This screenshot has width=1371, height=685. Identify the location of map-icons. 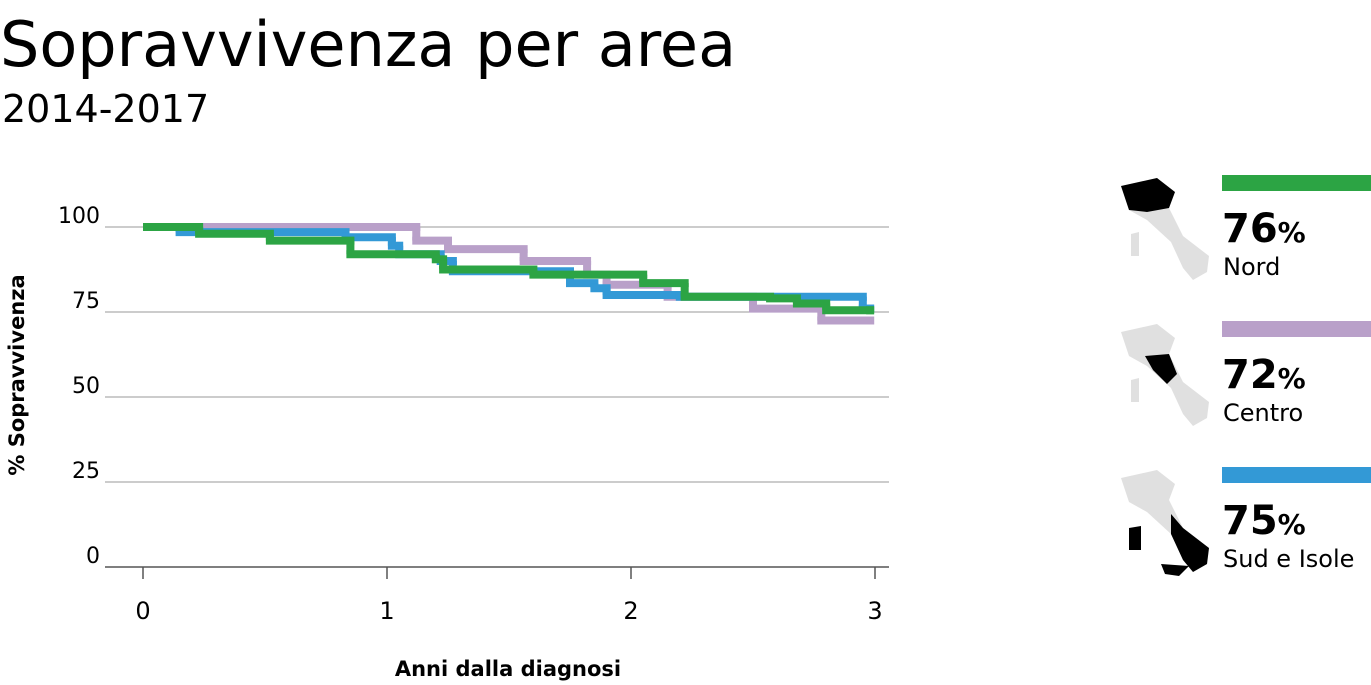
(1165, 377).